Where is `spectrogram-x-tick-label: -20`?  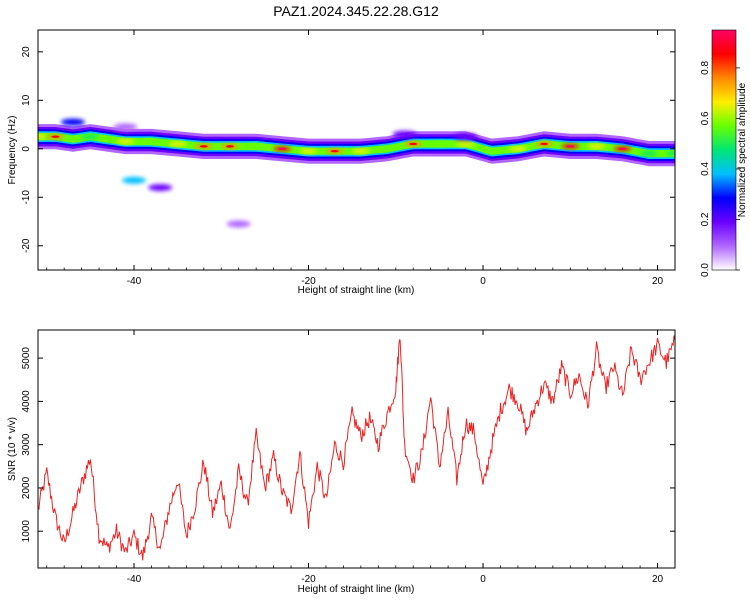 spectrogram-x-tick-label: -20 is located at coordinates (308, 281).